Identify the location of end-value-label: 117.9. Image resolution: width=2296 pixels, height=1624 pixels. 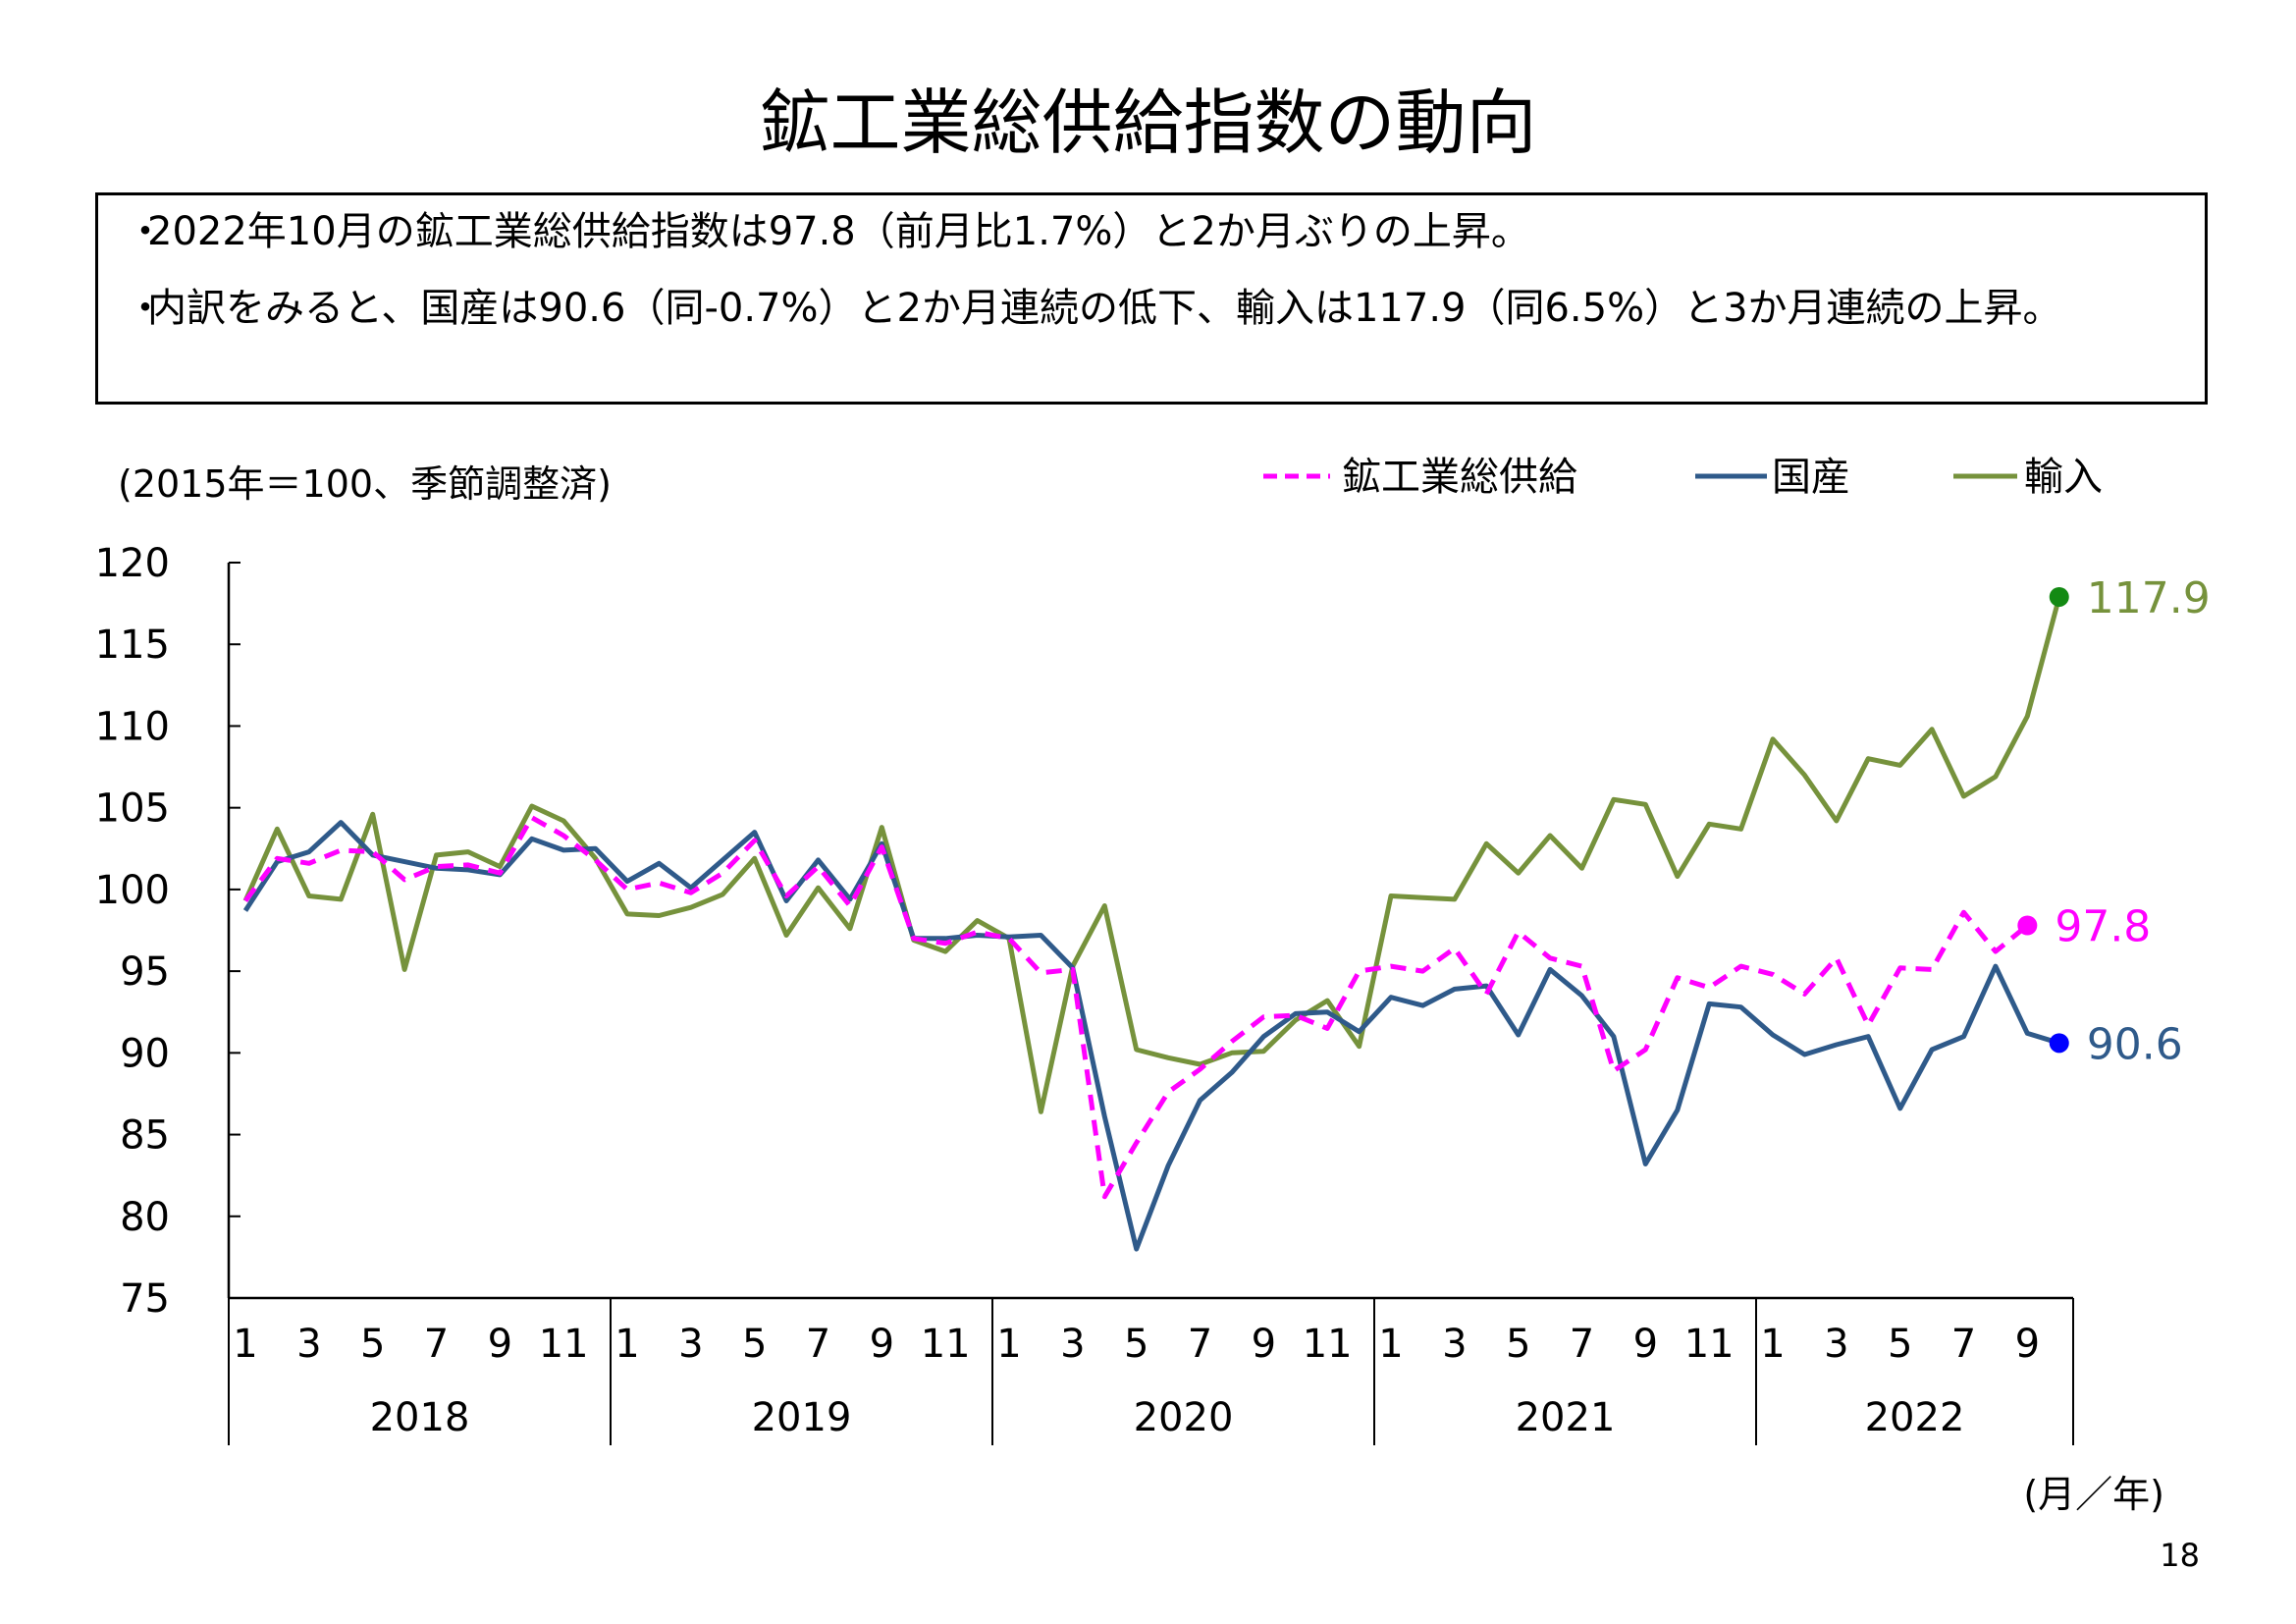
(2149, 598).